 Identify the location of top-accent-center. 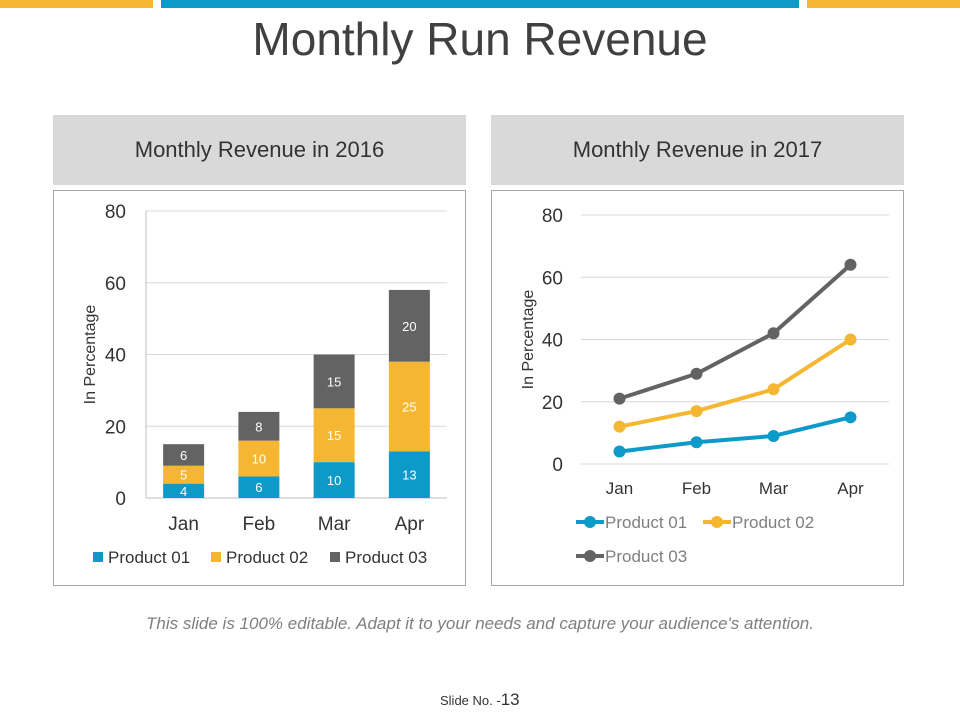
(480, 4).